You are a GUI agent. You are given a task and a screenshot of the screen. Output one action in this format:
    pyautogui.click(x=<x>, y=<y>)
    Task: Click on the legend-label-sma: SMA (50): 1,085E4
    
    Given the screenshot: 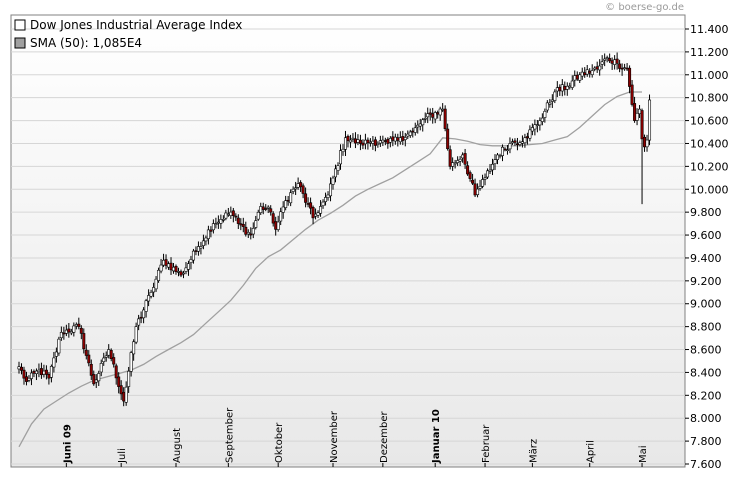 What is the action you would take?
    pyautogui.click(x=86, y=43)
    